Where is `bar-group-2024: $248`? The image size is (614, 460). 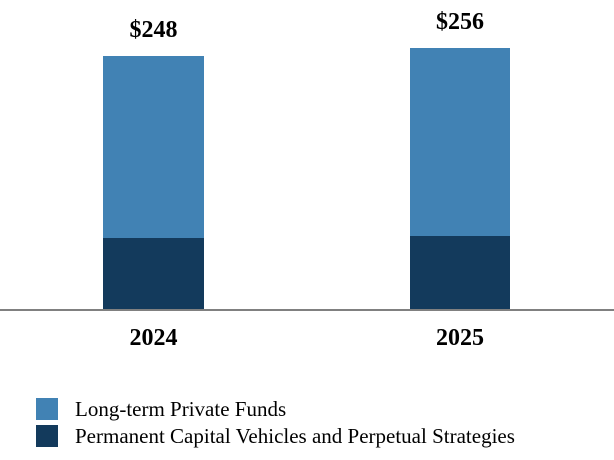
bar-group-2024: $248 is located at coordinates (153, 163).